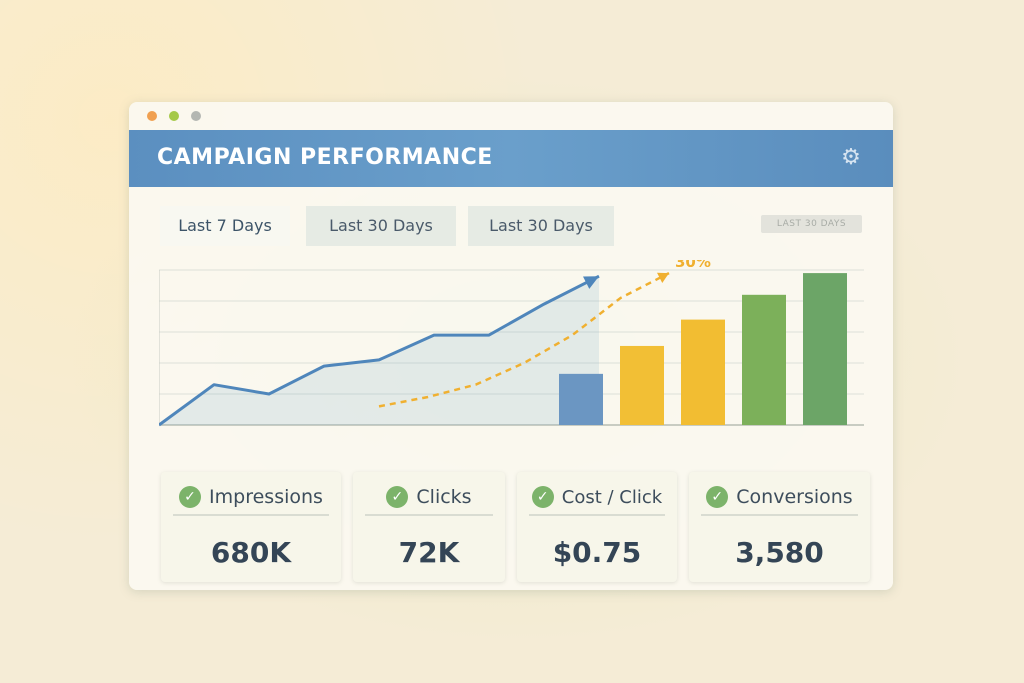  I want to click on tab-last-7-days: Last 7 Days, so click(225, 226).